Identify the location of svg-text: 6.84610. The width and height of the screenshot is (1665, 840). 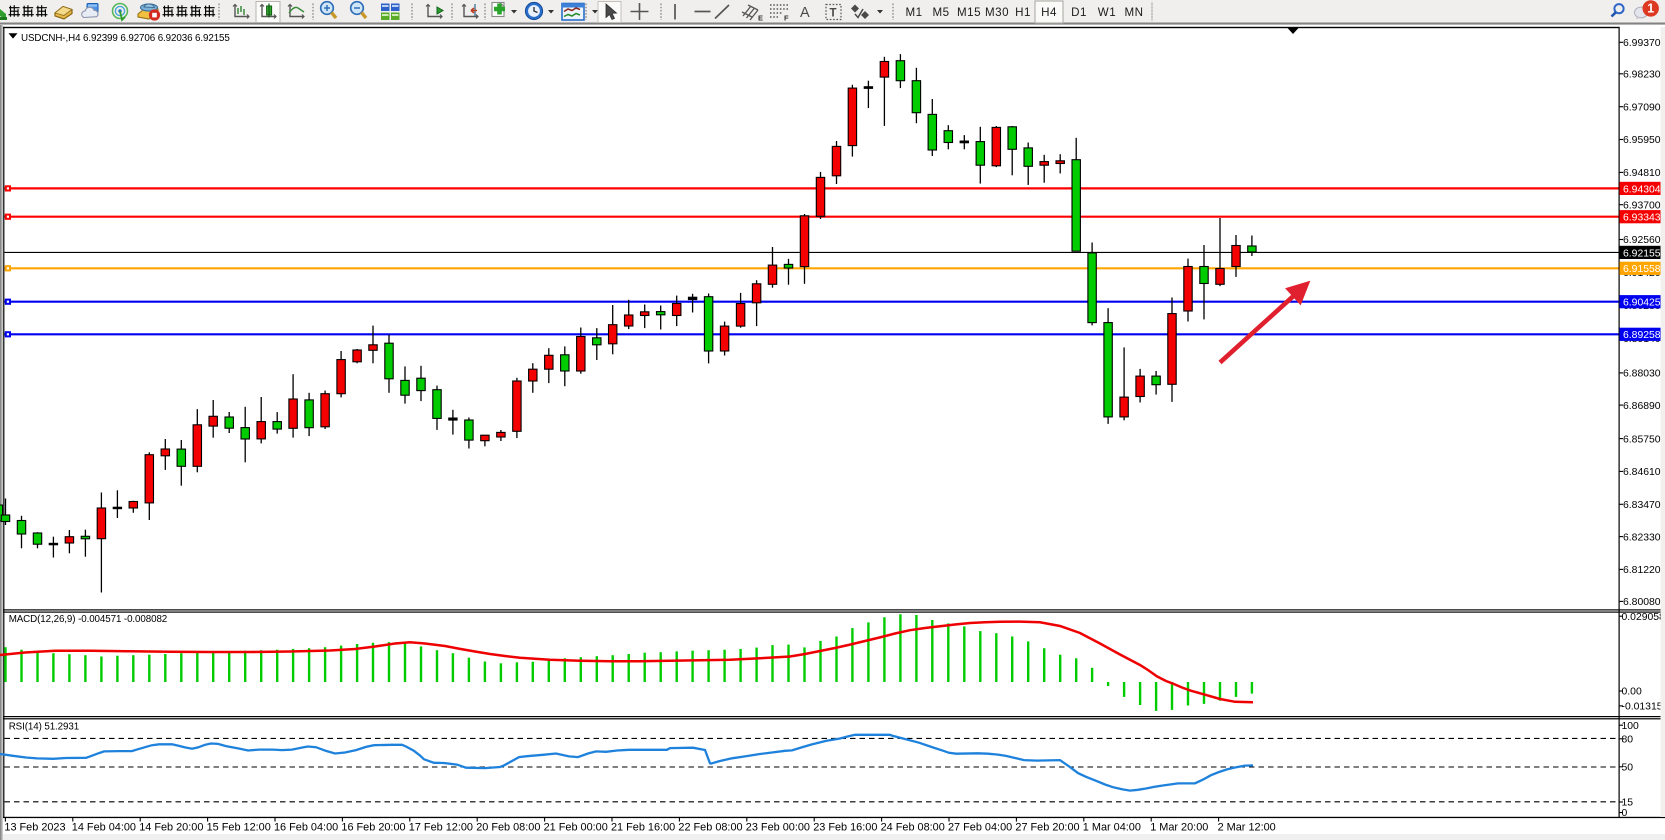
(1642, 472).